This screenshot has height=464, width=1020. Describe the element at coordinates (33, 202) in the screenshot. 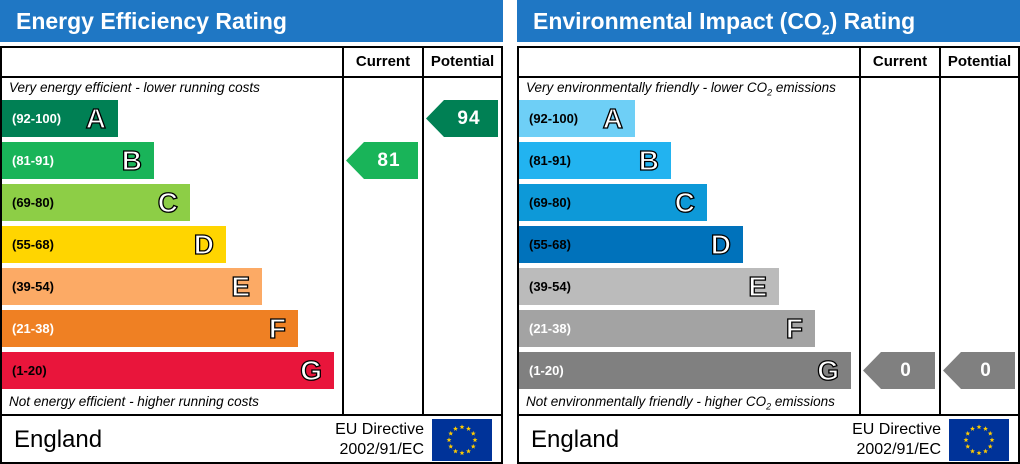

I see `band-range-label: (69-80)` at that location.